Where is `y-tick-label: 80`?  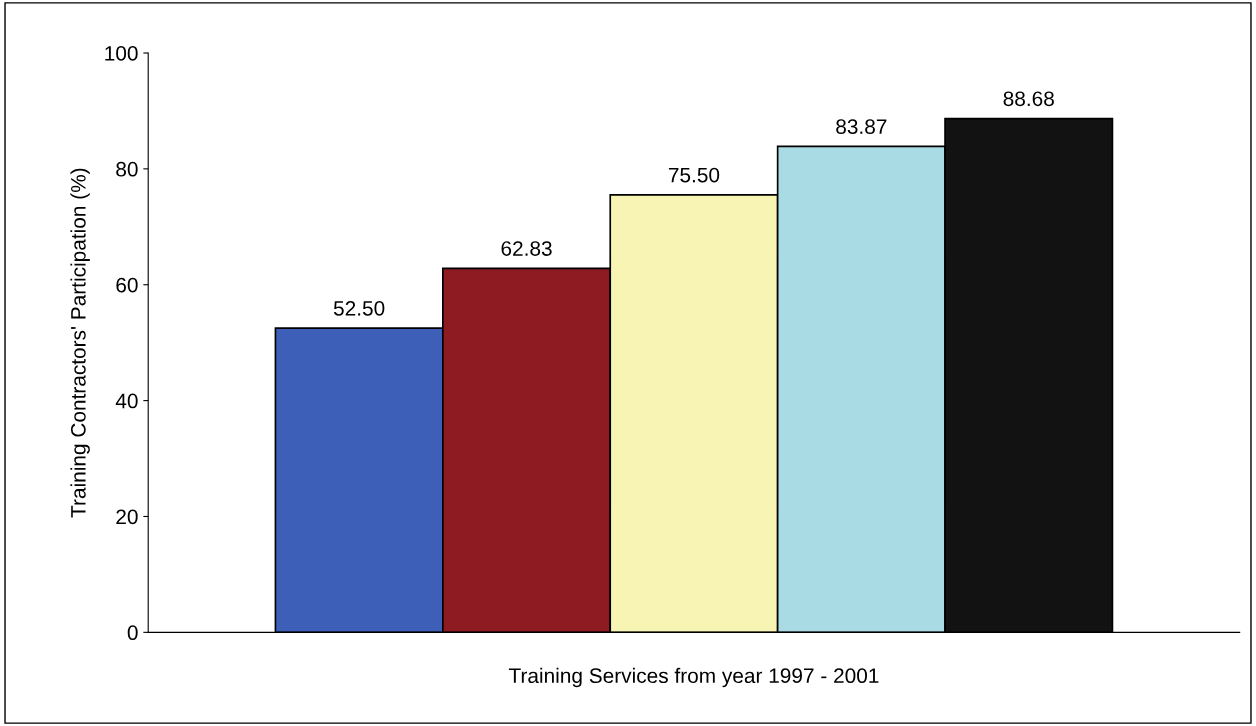
y-tick-label: 80 is located at coordinates (127, 169).